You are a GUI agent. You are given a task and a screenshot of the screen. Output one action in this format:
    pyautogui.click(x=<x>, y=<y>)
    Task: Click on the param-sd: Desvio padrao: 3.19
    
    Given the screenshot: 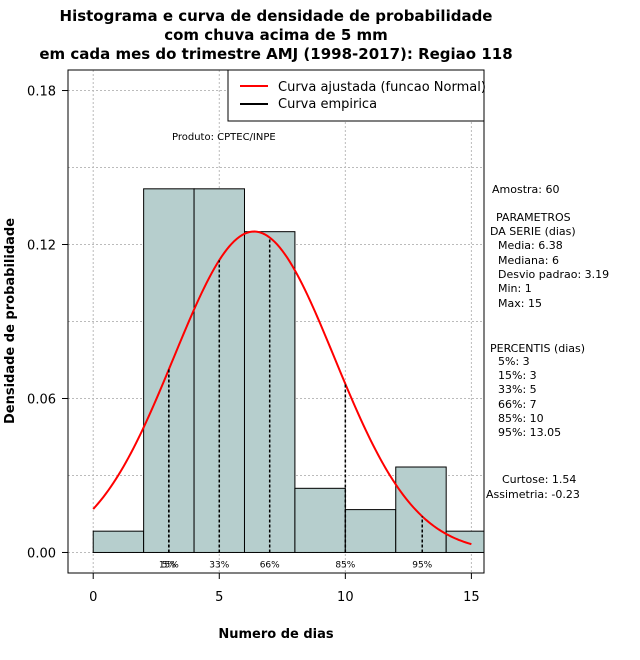 What is the action you would take?
    pyautogui.click(x=553, y=274)
    